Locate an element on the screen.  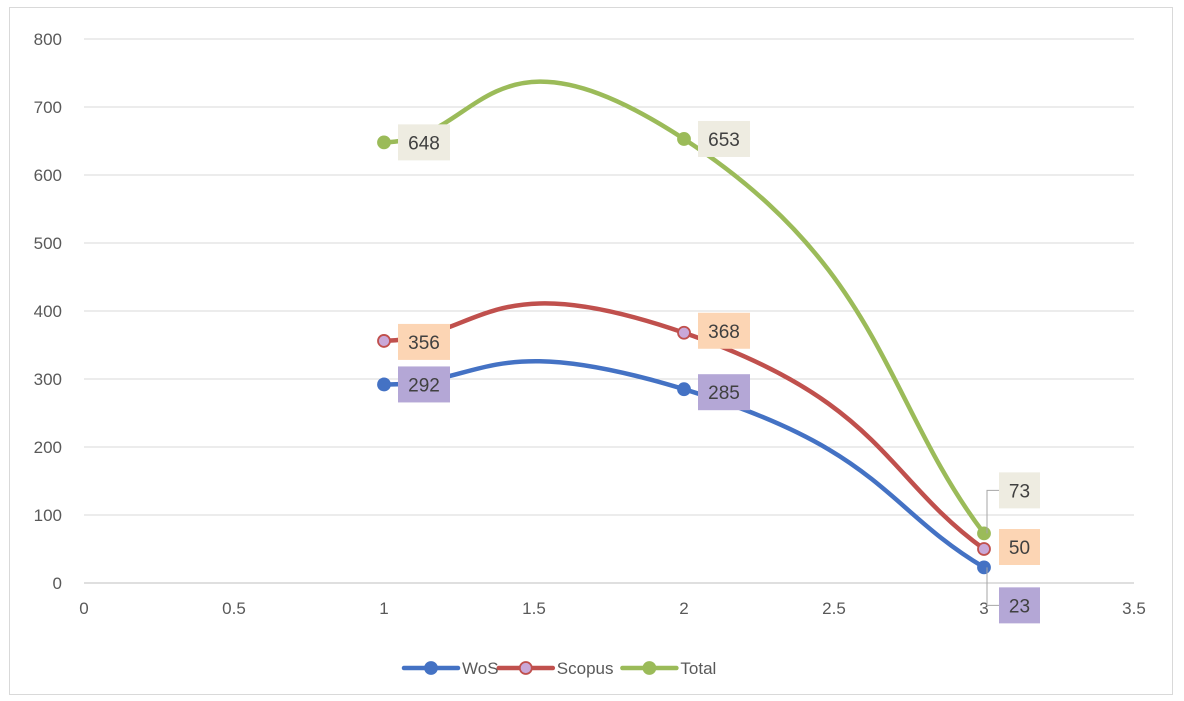
x-tick-label: 2 is located at coordinates (683, 608).